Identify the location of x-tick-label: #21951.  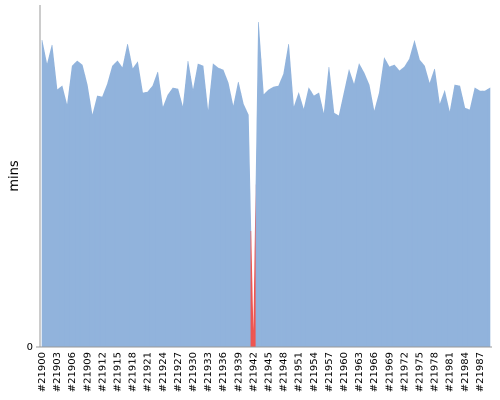
(299, 372).